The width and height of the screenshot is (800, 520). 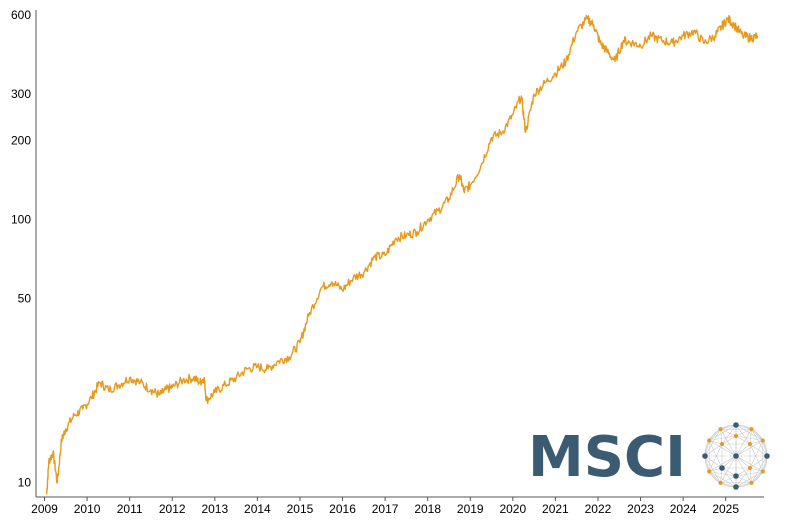 I want to click on y-tick-label: 300, so click(x=21, y=94).